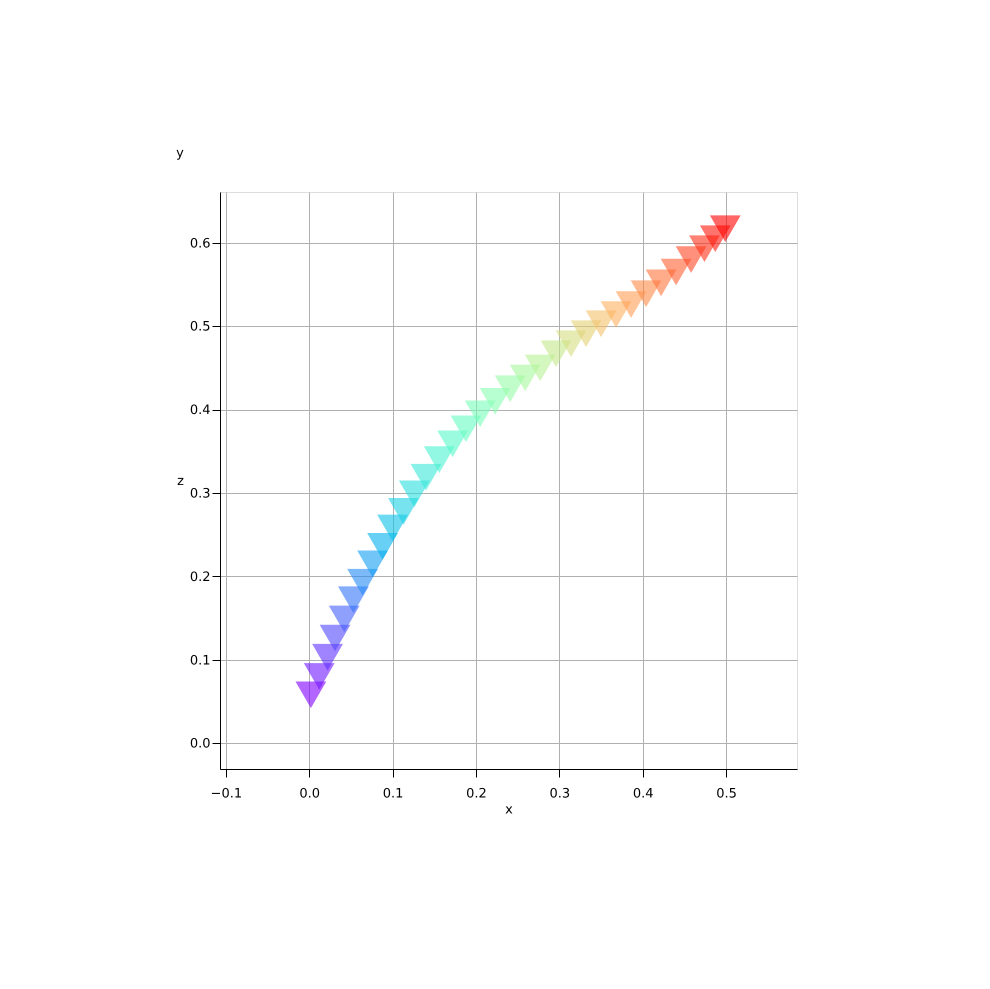 The image size is (990, 989). Describe the element at coordinates (200, 327) in the screenshot. I see `y-tick-label: 0.5` at that location.